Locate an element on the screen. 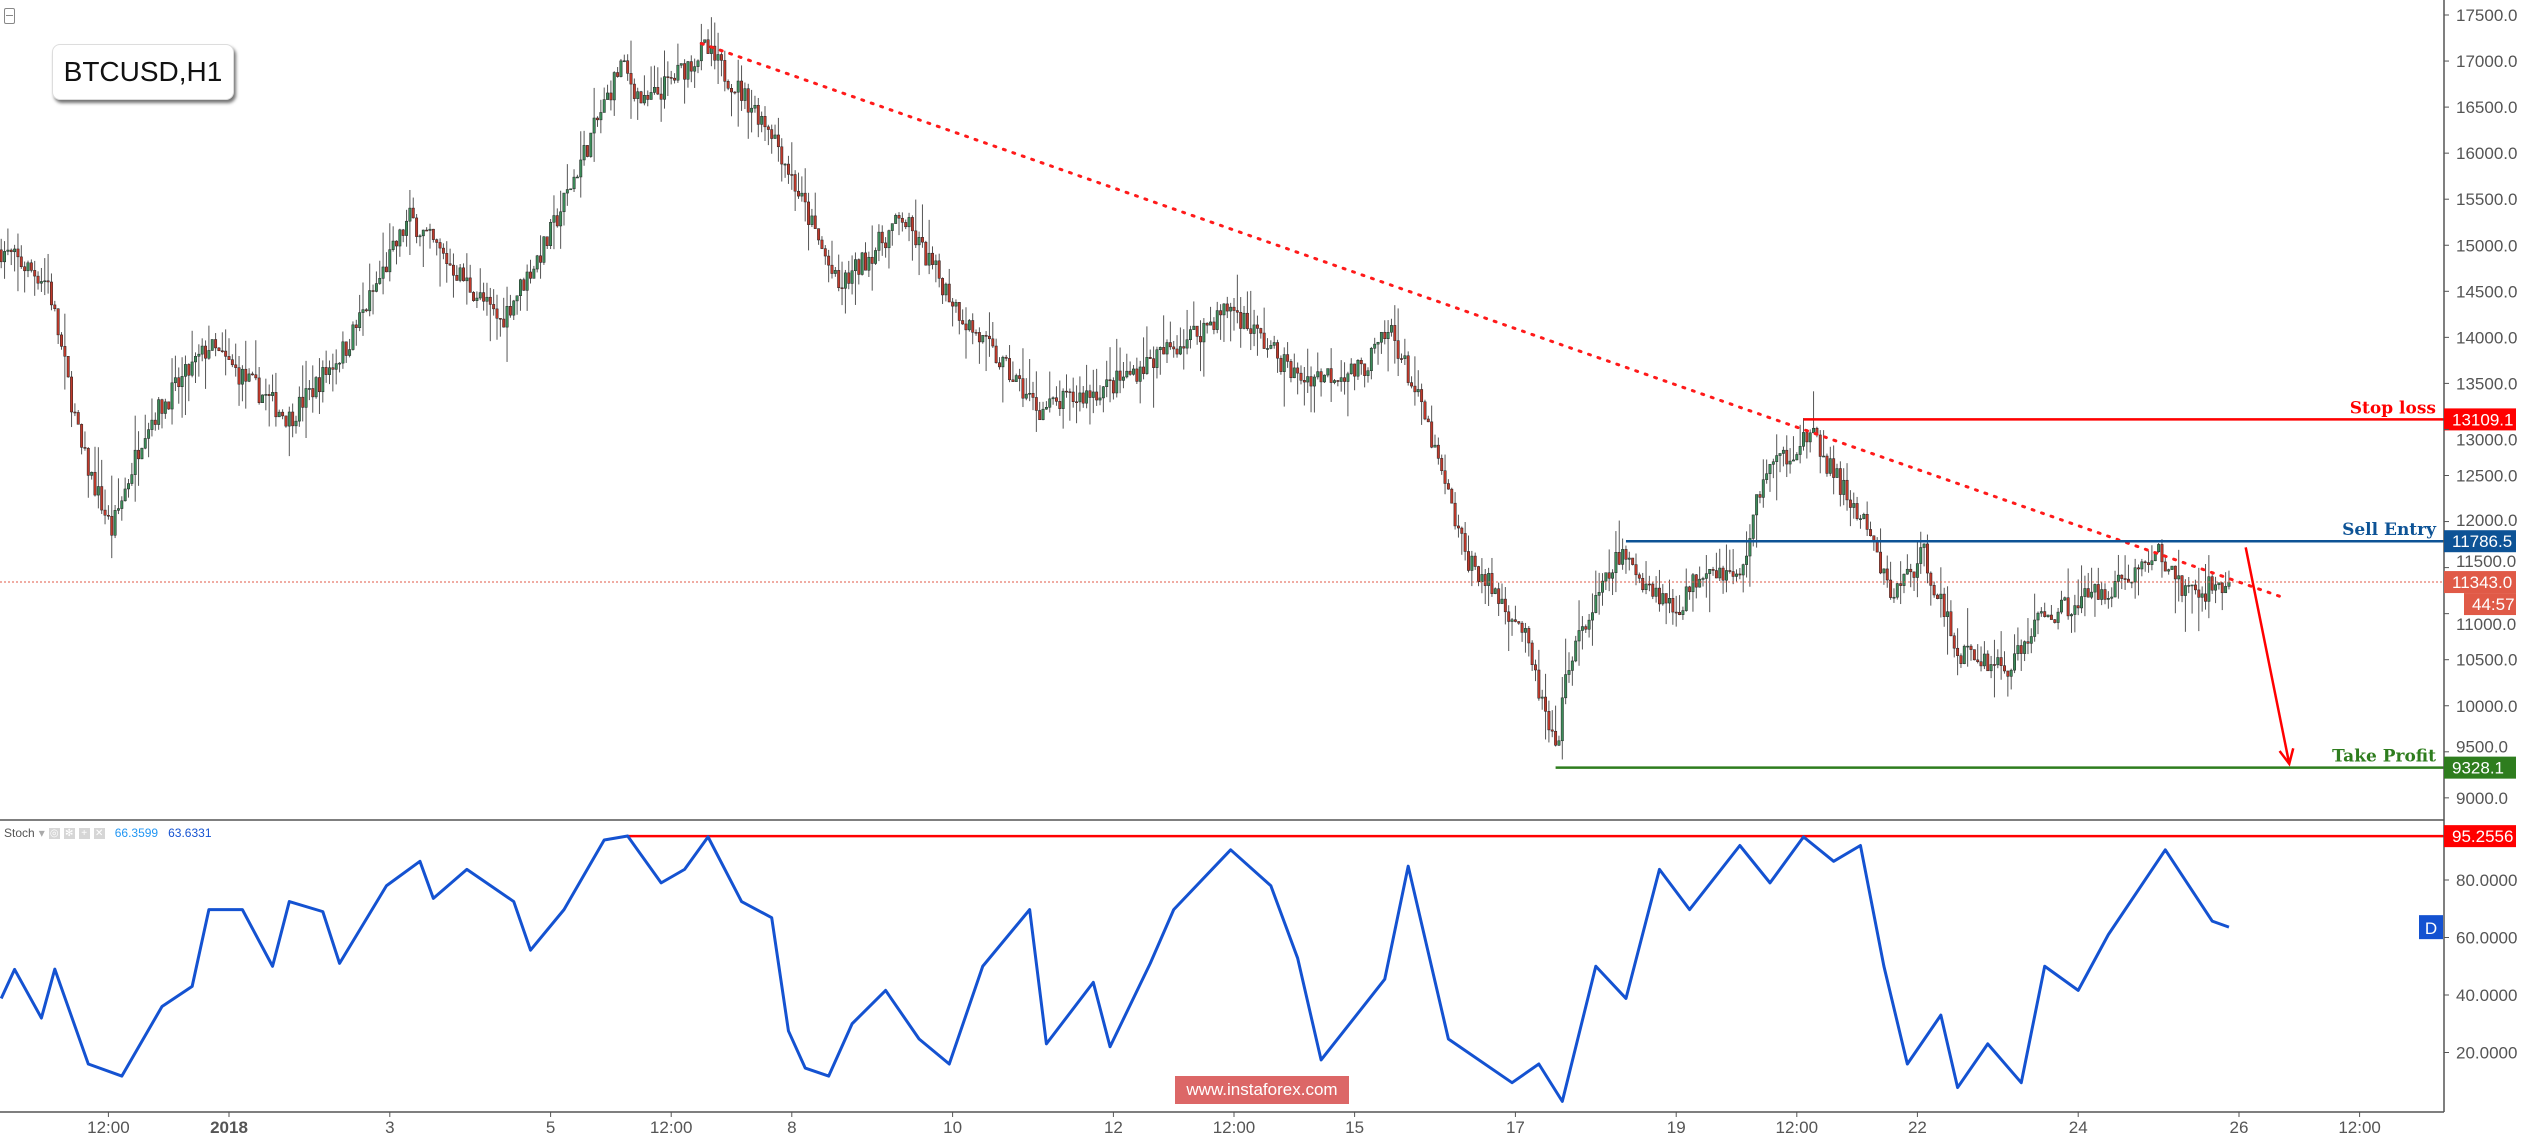 The image size is (2524, 1135). close-icon: ✕ is located at coordinates (99, 833).